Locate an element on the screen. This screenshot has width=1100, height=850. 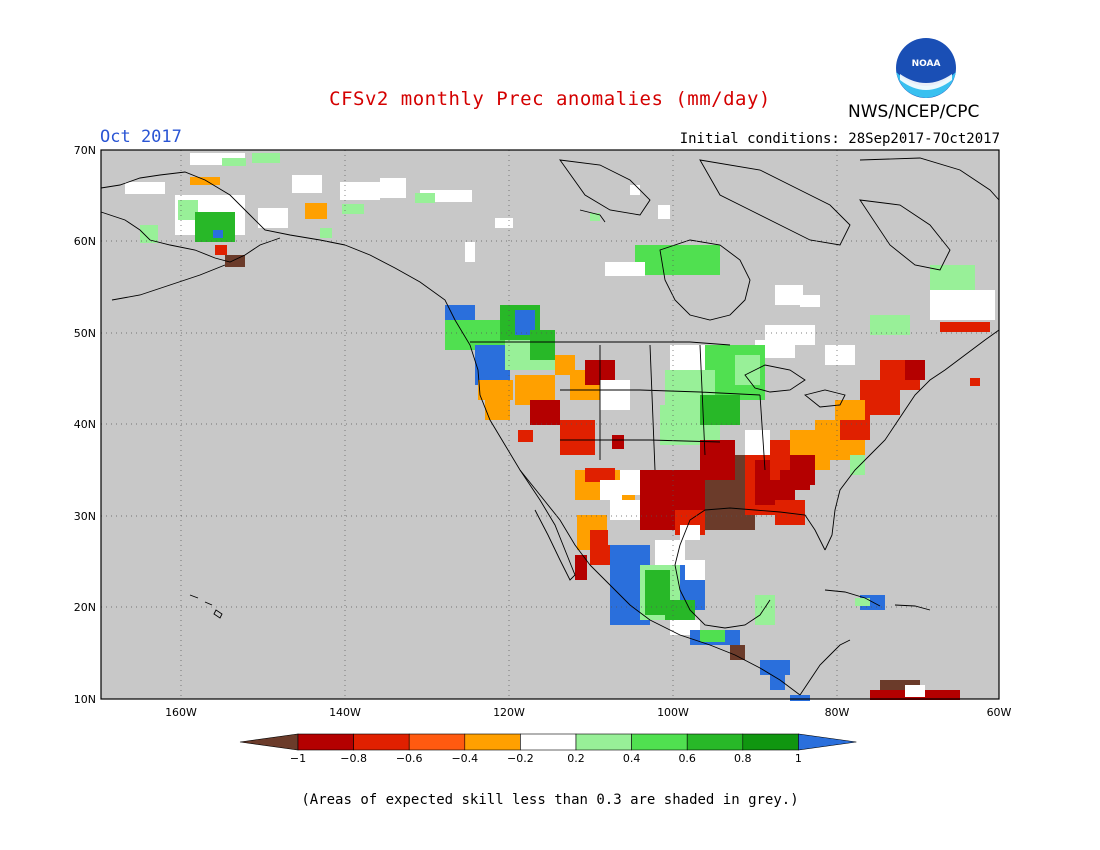
lat-label: 60N is located at coordinates (85, 241).